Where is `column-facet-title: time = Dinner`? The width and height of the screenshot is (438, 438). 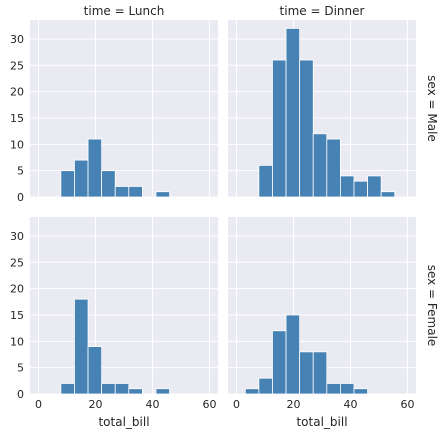
column-facet-title: time = Dinner is located at coordinates (322, 11).